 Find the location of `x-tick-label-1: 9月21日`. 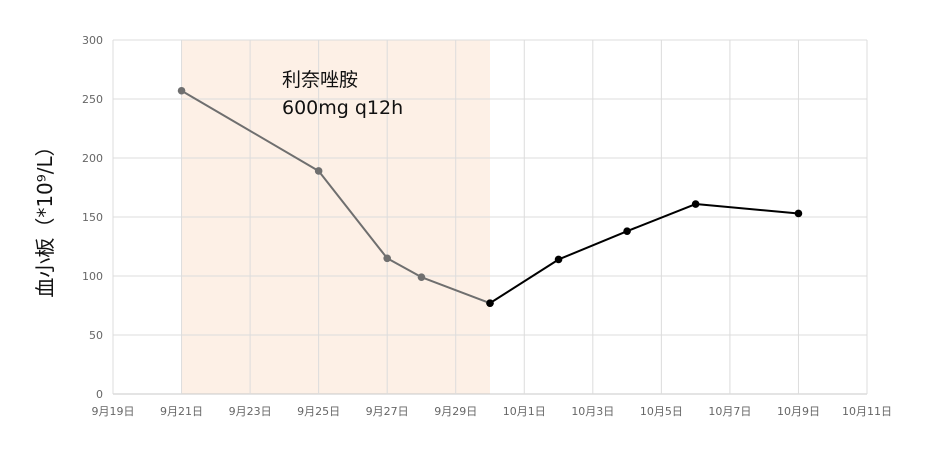

x-tick-label-1: 9月21日 is located at coordinates (181, 411).